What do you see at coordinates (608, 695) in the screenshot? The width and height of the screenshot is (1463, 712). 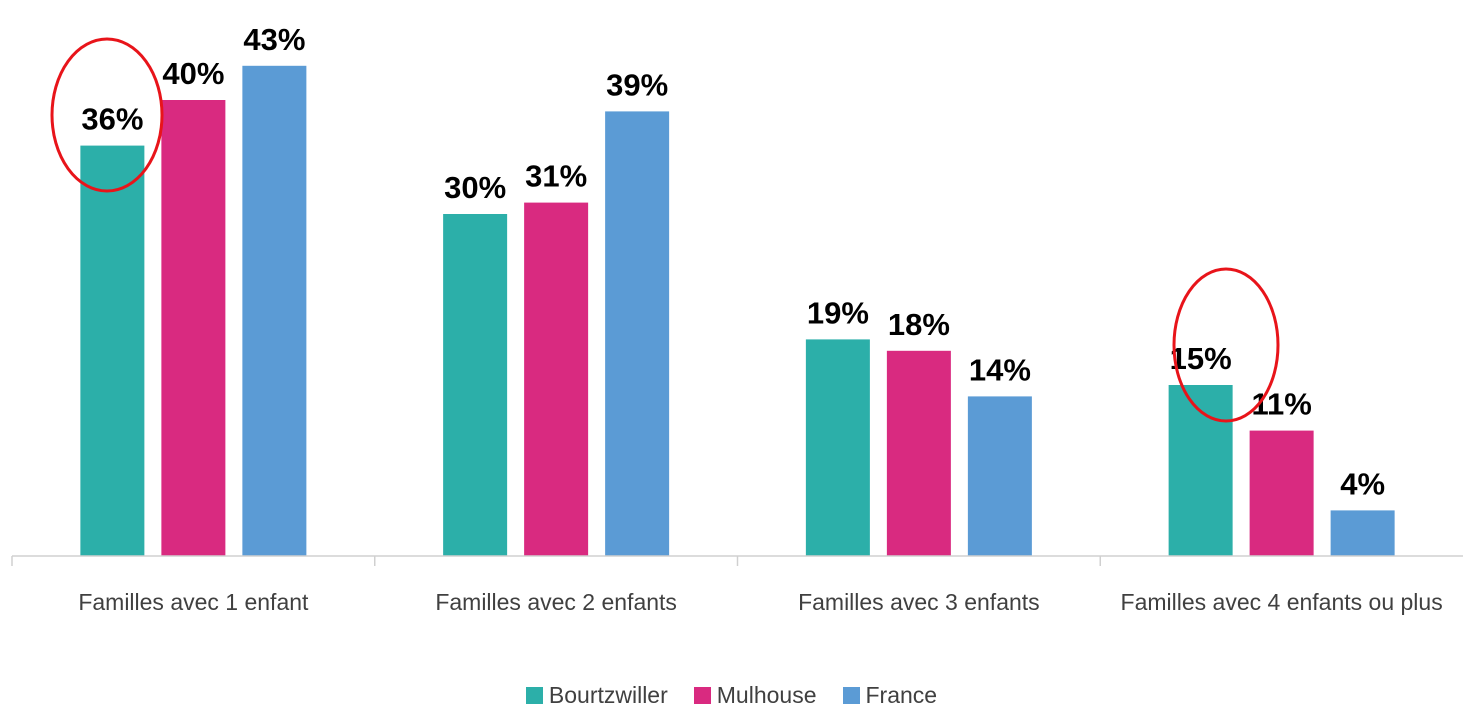 I see `legend-label: Bourtzwiller` at bounding box center [608, 695].